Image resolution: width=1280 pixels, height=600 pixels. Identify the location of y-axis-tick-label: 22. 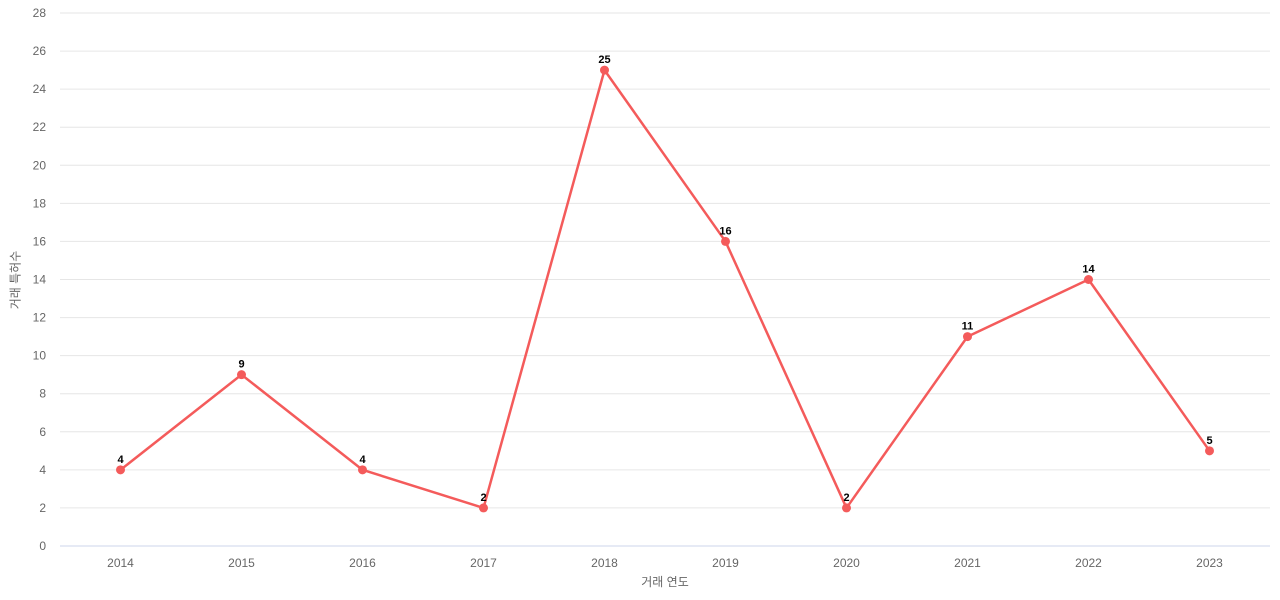
(40, 127).